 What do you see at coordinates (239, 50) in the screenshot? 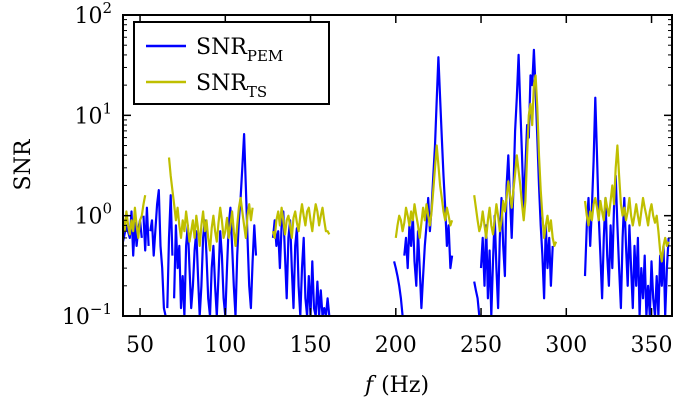
I see `legend-label-pem: SNRPEM` at bounding box center [239, 50].